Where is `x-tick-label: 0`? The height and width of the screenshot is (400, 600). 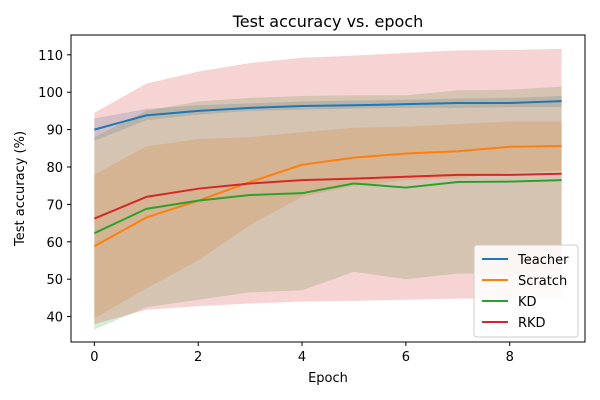 x-tick-label: 0 is located at coordinates (94, 357).